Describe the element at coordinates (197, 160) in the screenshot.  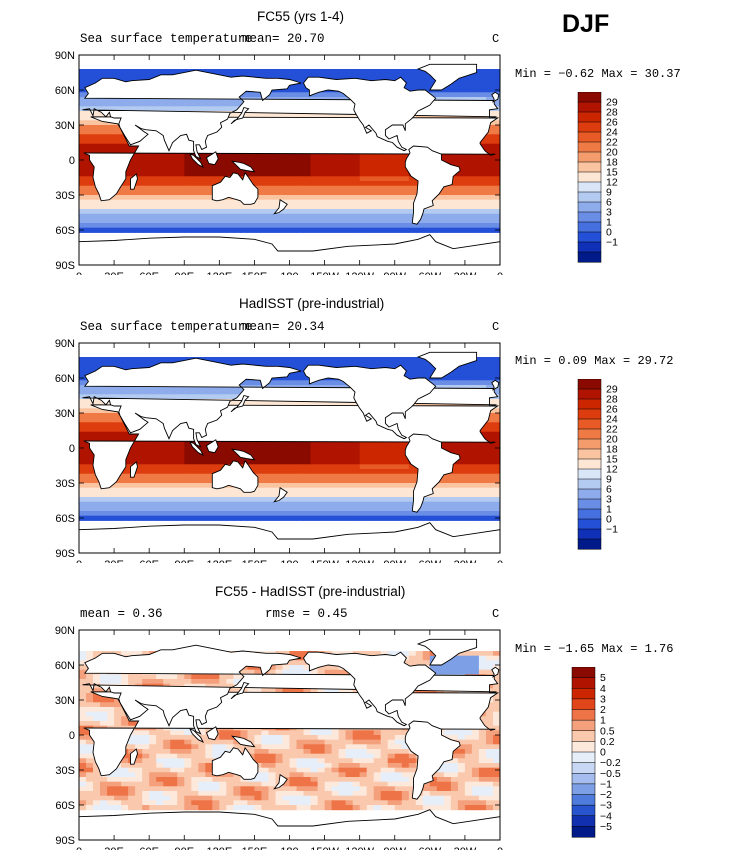
I see `coastline-sumatra` at that location.